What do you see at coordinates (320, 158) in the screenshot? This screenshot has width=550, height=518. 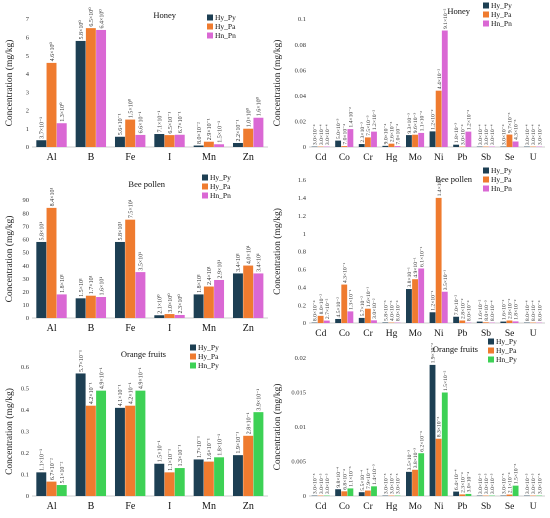 I see `x-tick-label-Cd: Cd` at bounding box center [320, 158].